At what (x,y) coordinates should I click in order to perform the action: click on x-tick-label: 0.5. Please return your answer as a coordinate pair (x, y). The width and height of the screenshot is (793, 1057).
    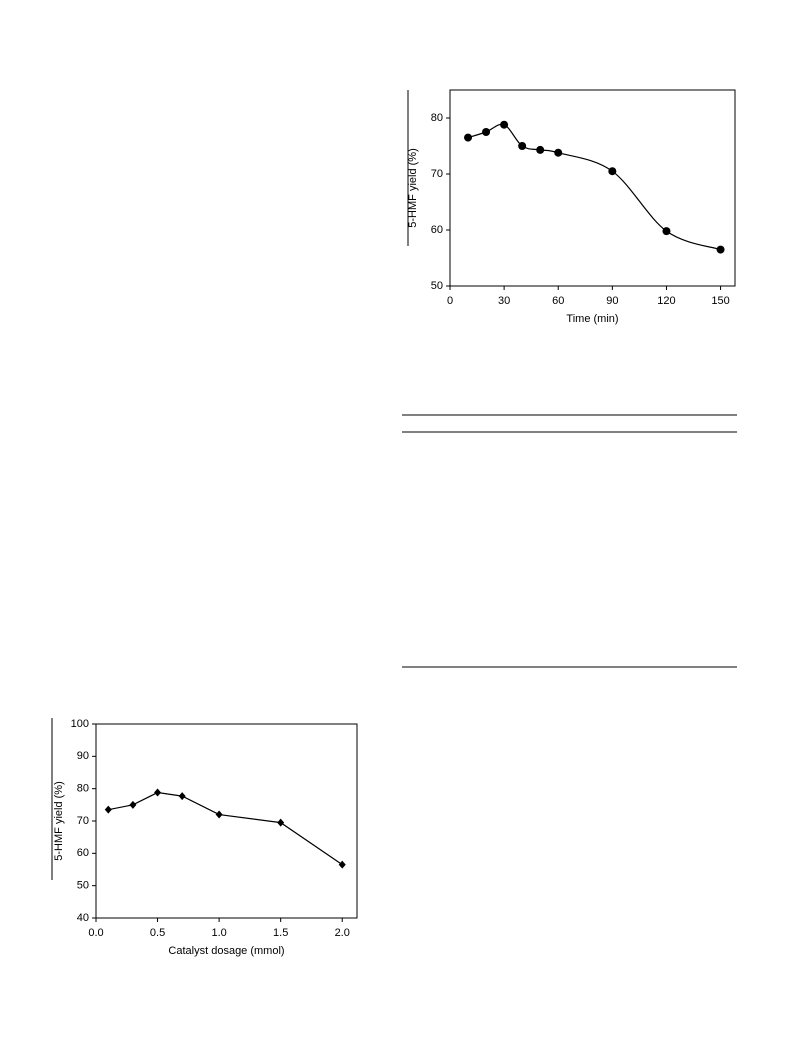
    Looking at the image, I should click on (157, 933).